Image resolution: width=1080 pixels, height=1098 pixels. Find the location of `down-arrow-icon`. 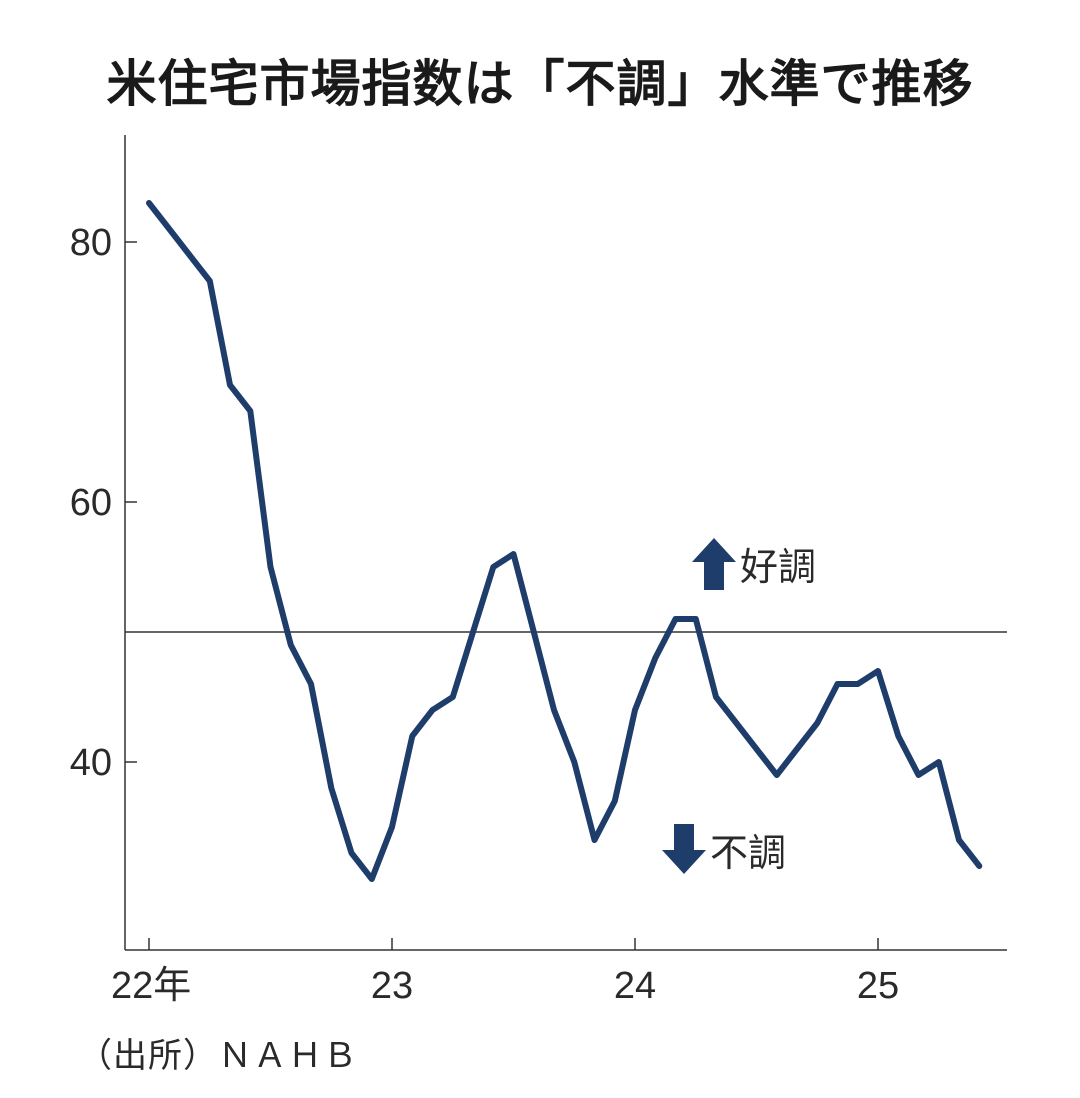

down-arrow-icon is located at coordinates (684, 849).